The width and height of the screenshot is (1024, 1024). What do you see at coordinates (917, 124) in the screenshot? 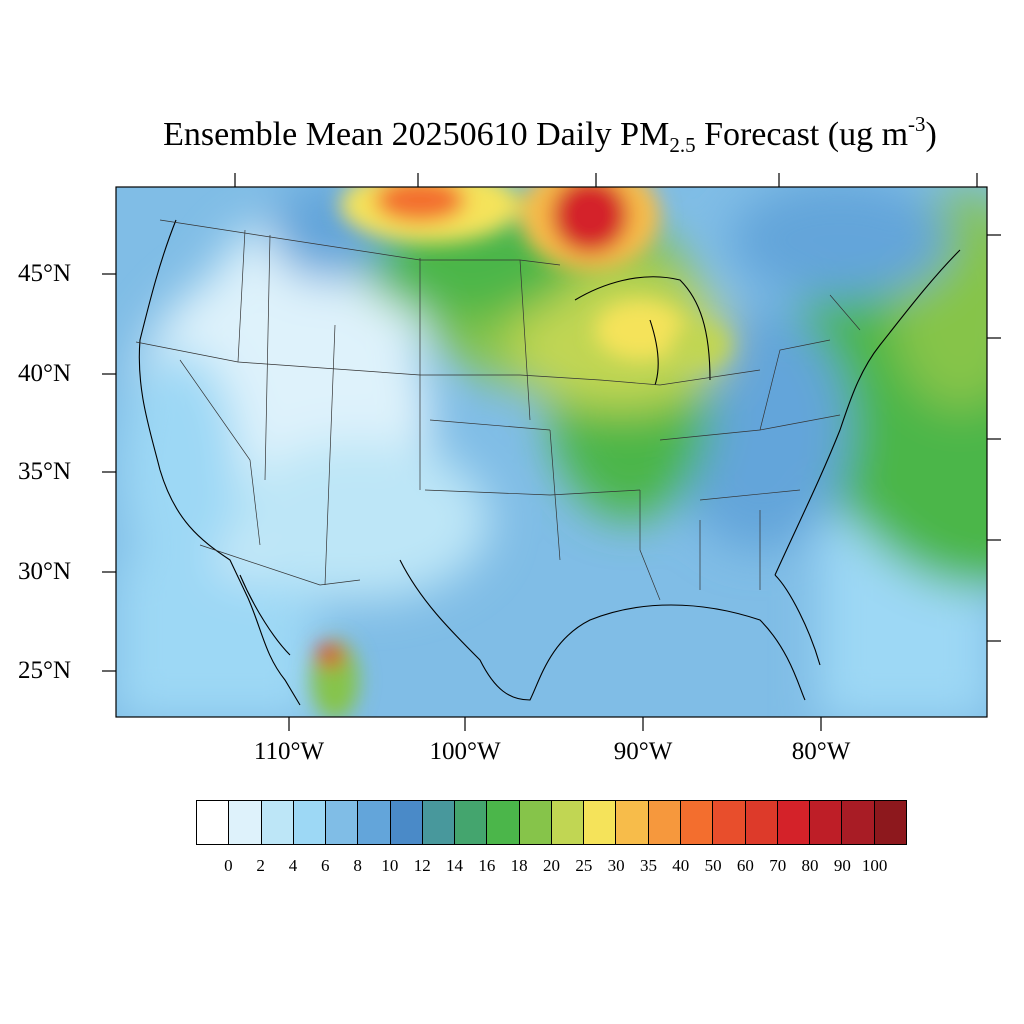
I see `title-superscript: -3` at bounding box center [917, 124].